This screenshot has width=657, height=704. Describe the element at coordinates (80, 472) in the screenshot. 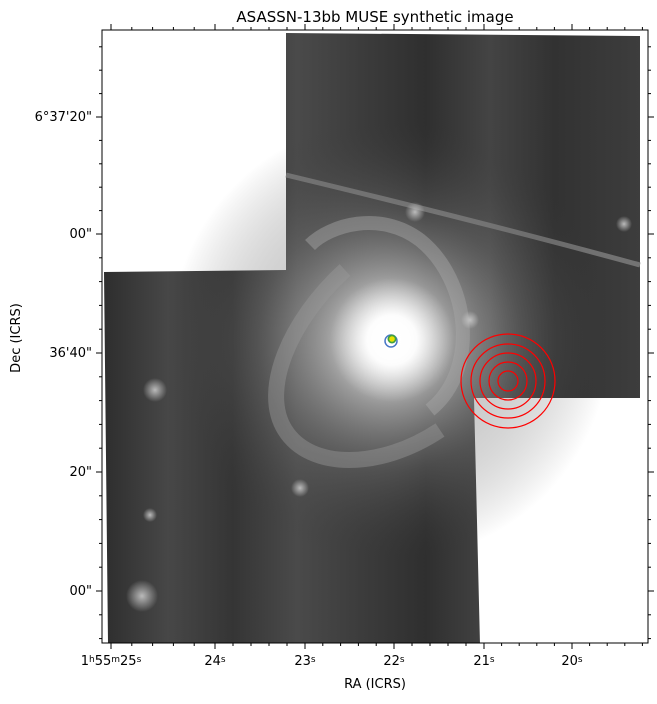

I see `y-tick-label: 20"` at that location.